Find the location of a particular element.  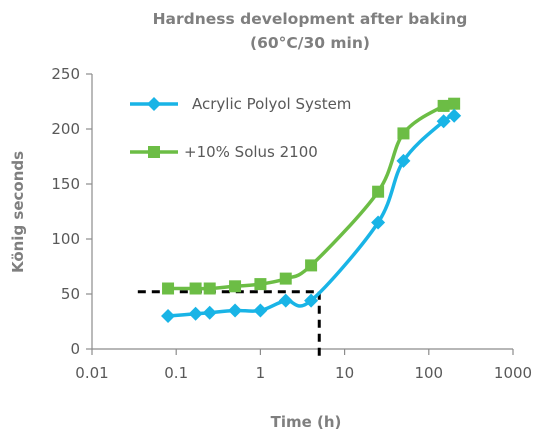

y-axis-title: König seconds is located at coordinates (18, 212).